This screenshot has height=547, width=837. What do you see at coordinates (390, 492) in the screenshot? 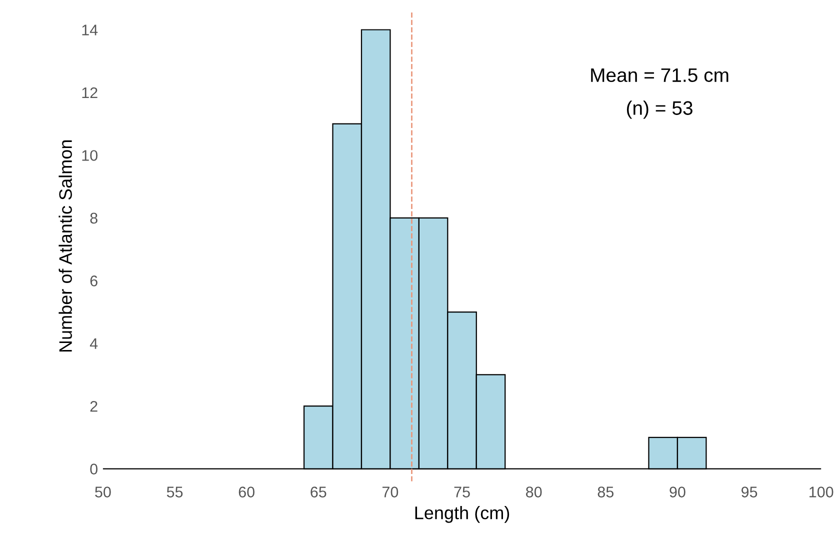
I see `x-tick-label: 70` at bounding box center [390, 492].